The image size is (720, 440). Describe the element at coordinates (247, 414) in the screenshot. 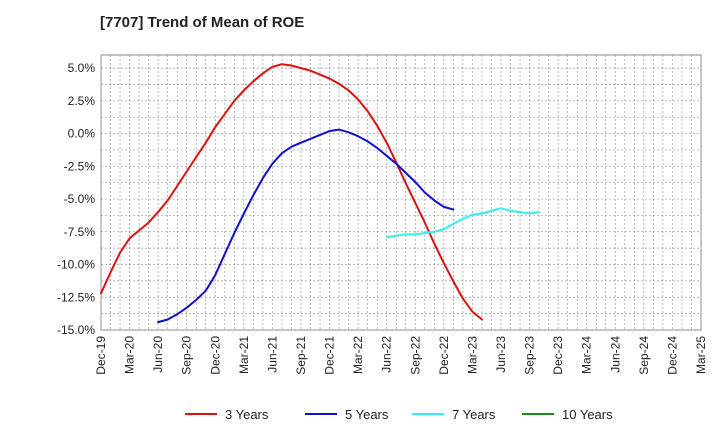

I see `legend-label: 3 Years` at that location.